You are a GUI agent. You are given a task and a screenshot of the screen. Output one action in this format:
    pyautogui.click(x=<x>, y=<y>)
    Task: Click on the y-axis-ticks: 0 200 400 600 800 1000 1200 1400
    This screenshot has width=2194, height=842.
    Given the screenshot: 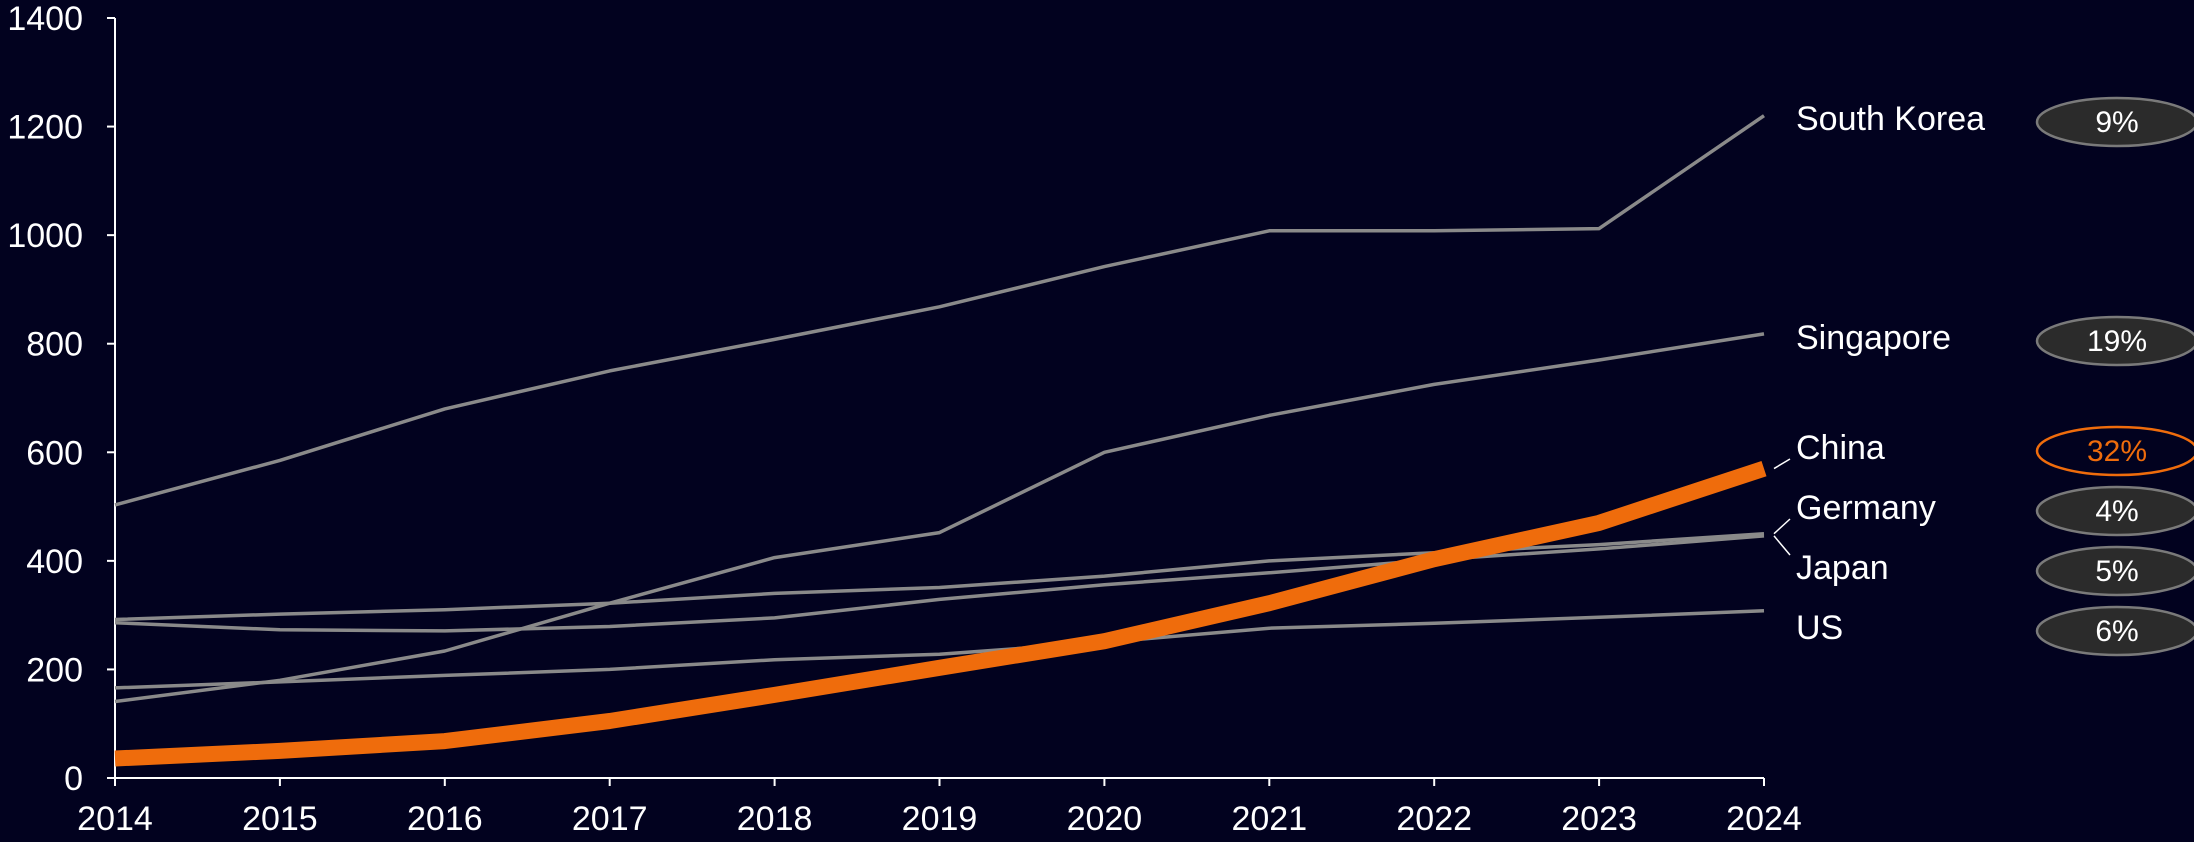 What is the action you would take?
    pyautogui.click(x=61, y=399)
    